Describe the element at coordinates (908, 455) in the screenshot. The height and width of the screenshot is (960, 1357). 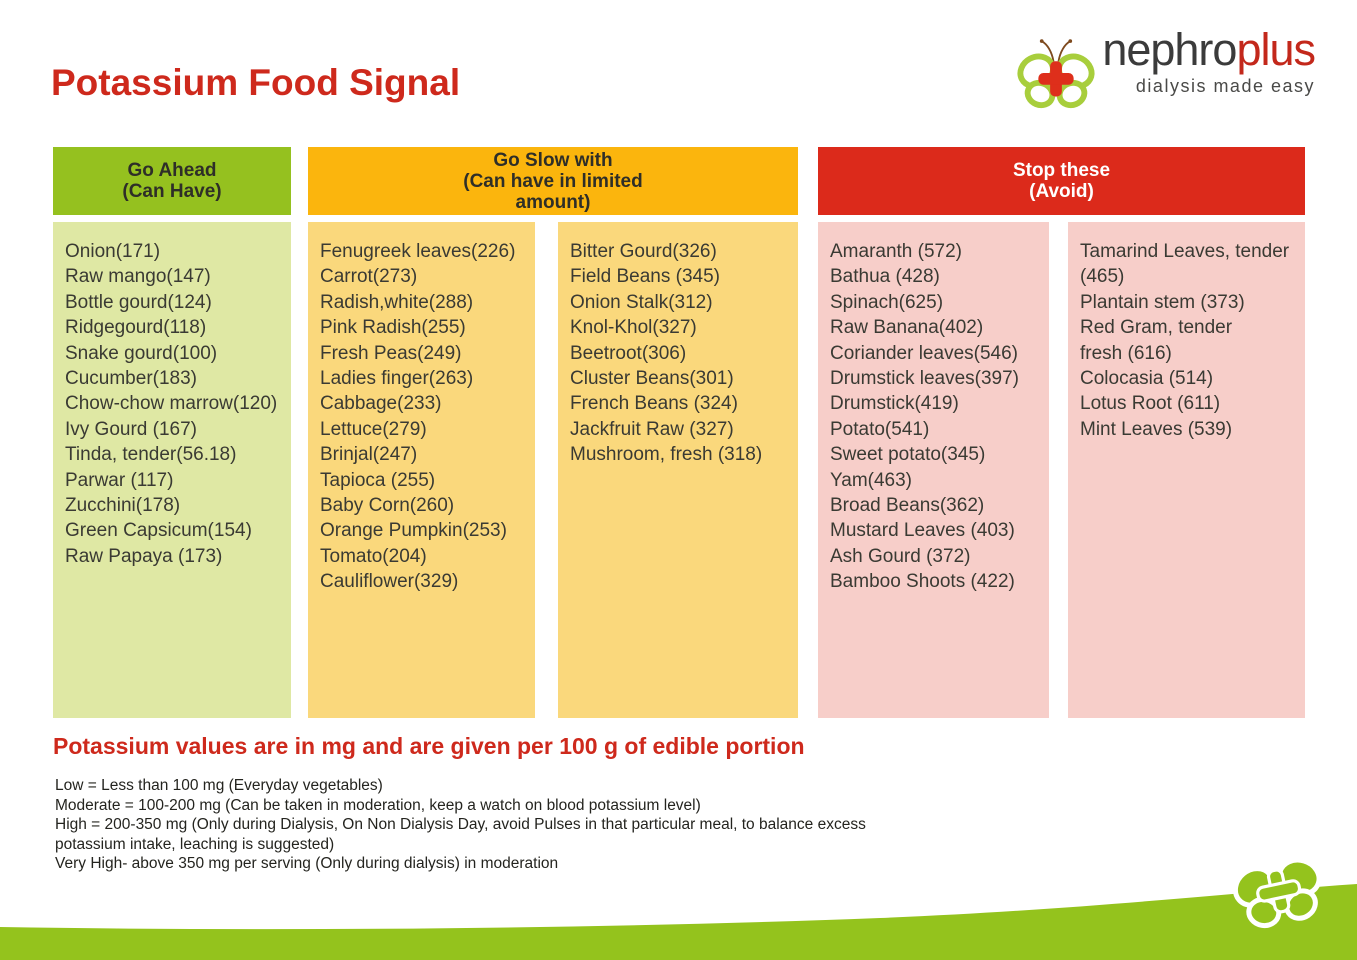
I see `food-item: Sweet potato(345)` at that location.